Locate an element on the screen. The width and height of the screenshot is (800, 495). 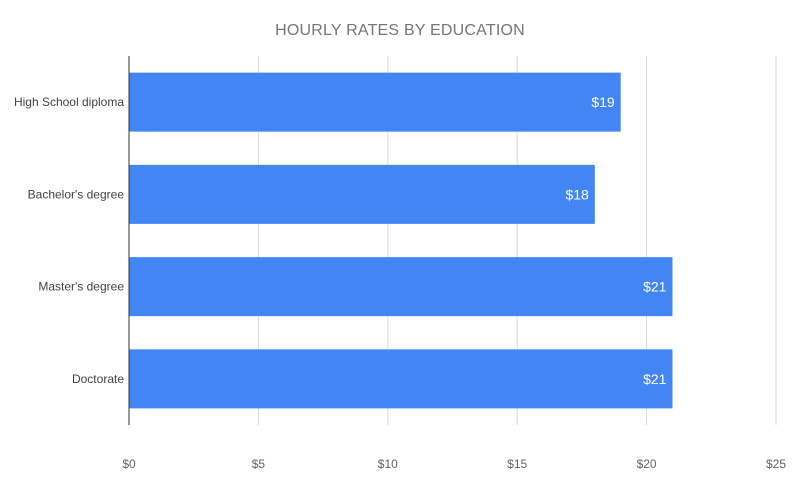
x-tick-label-2: $10 is located at coordinates (388, 464).